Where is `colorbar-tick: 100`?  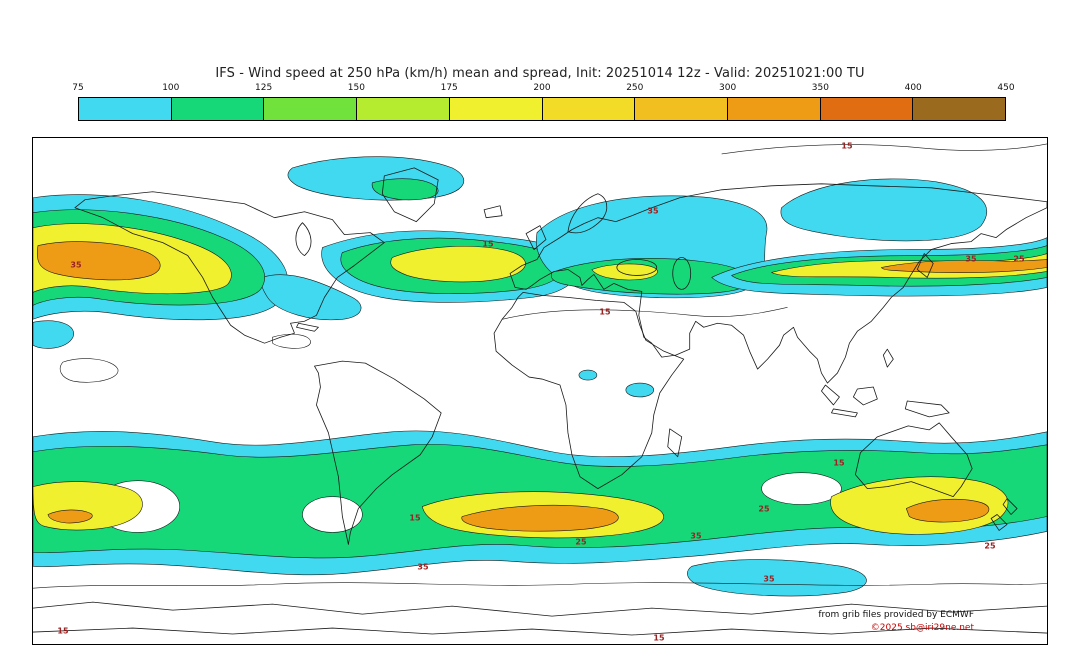
colorbar-tick: 100 is located at coordinates (171, 88).